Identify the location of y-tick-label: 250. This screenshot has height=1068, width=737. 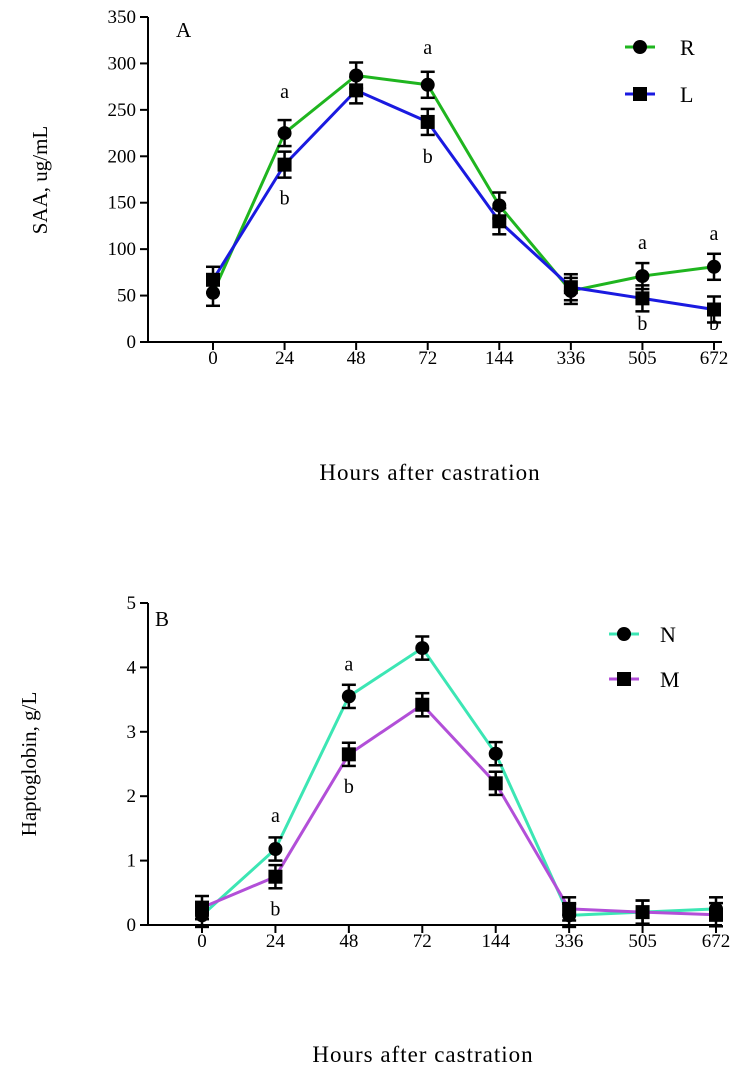
(122, 110).